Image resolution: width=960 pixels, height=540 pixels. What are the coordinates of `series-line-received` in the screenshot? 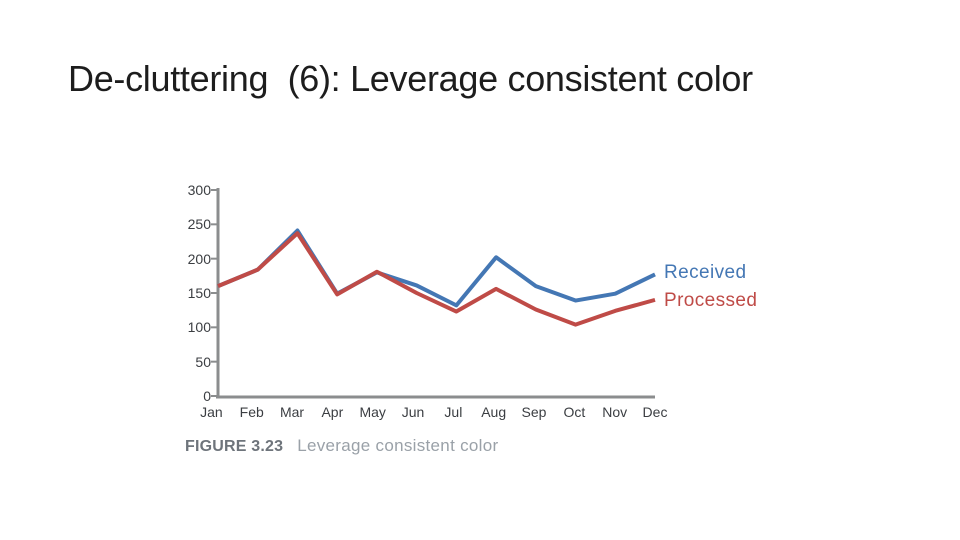 It's located at (436, 268).